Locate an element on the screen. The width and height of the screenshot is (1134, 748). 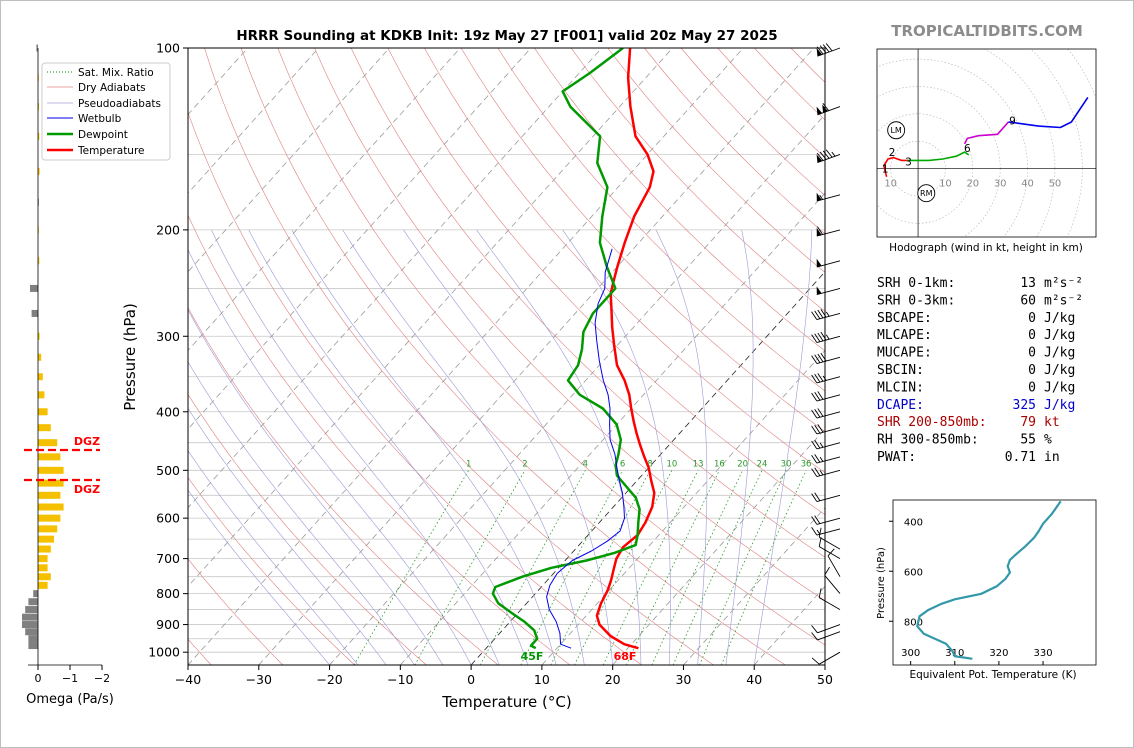
mixing-ratio-label: 30 is located at coordinates (786, 464).